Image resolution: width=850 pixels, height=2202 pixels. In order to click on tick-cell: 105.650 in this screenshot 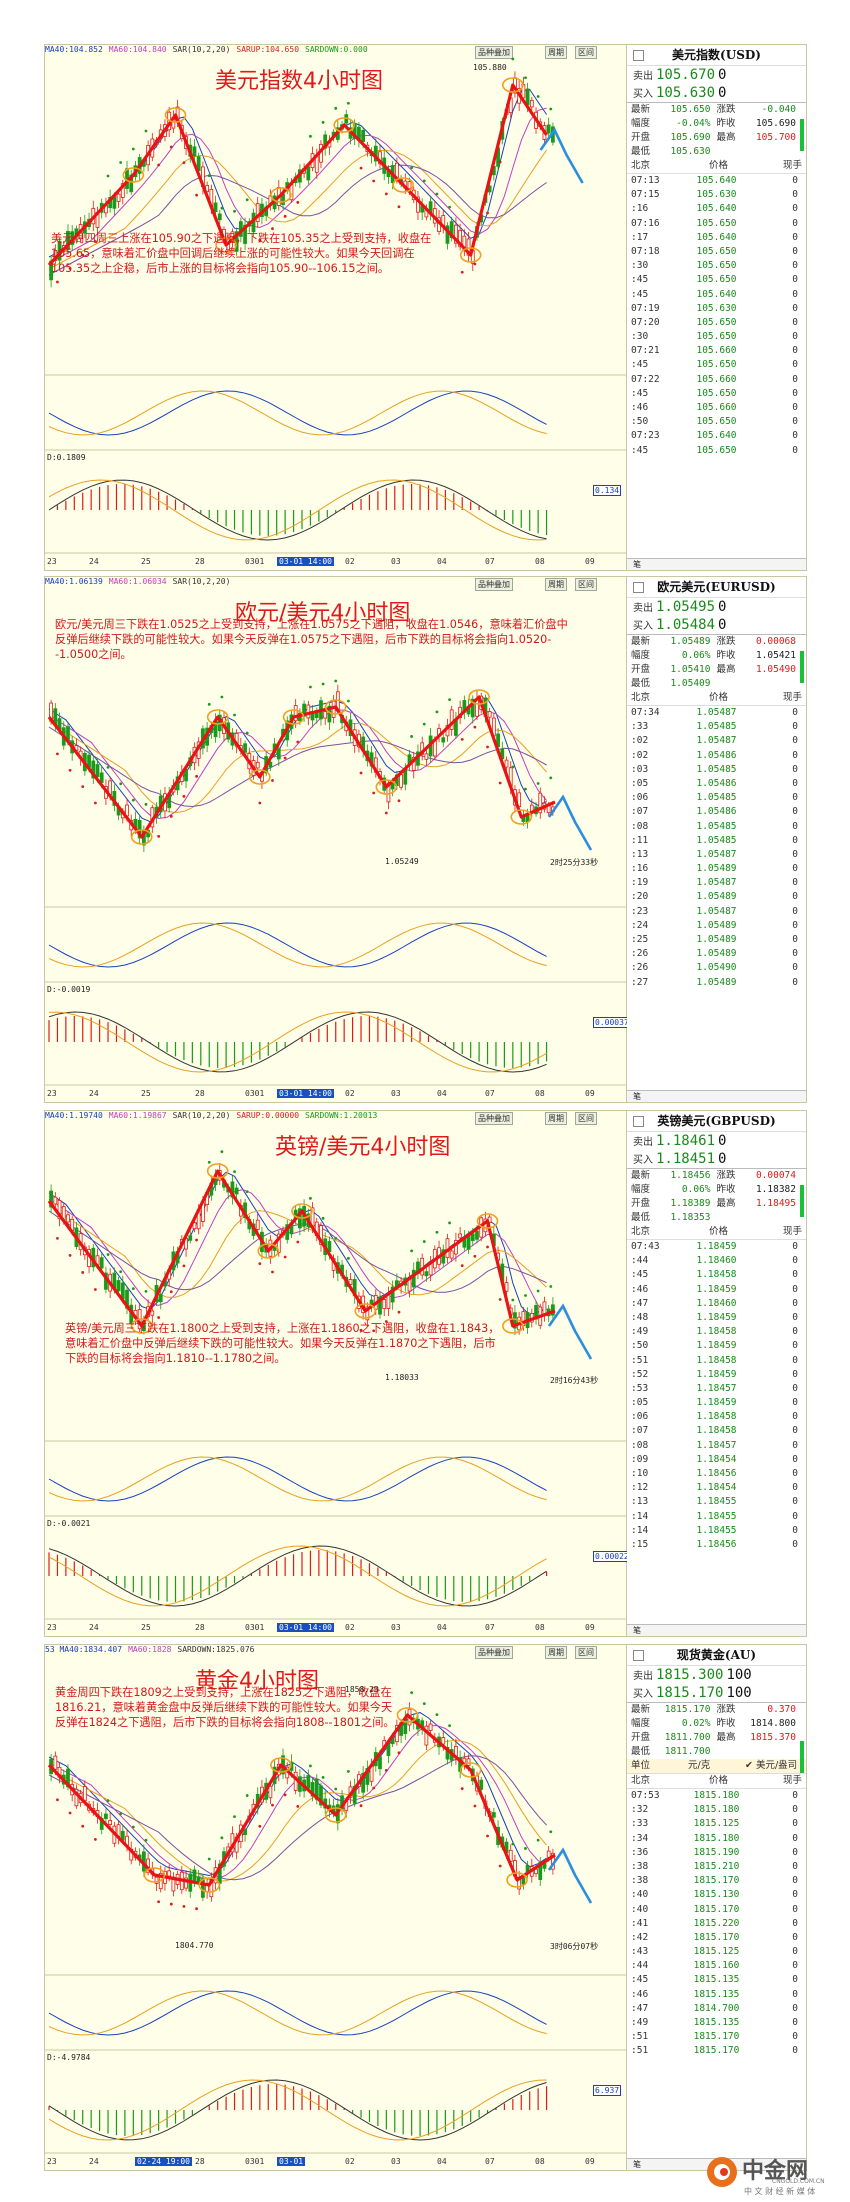, I will do `click(716, 393)`.